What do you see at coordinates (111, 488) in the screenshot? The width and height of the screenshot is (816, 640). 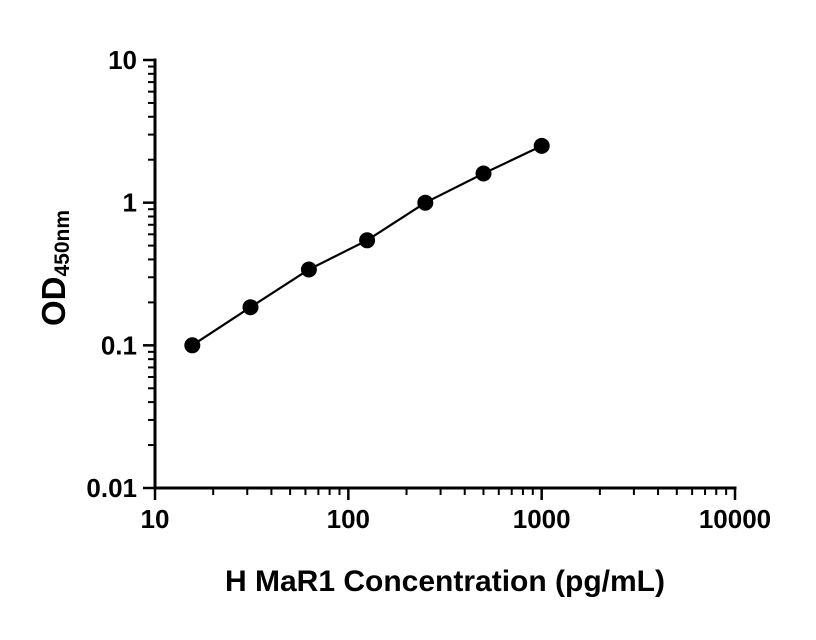 I see `y-tick-label: 0.01` at bounding box center [111, 488].